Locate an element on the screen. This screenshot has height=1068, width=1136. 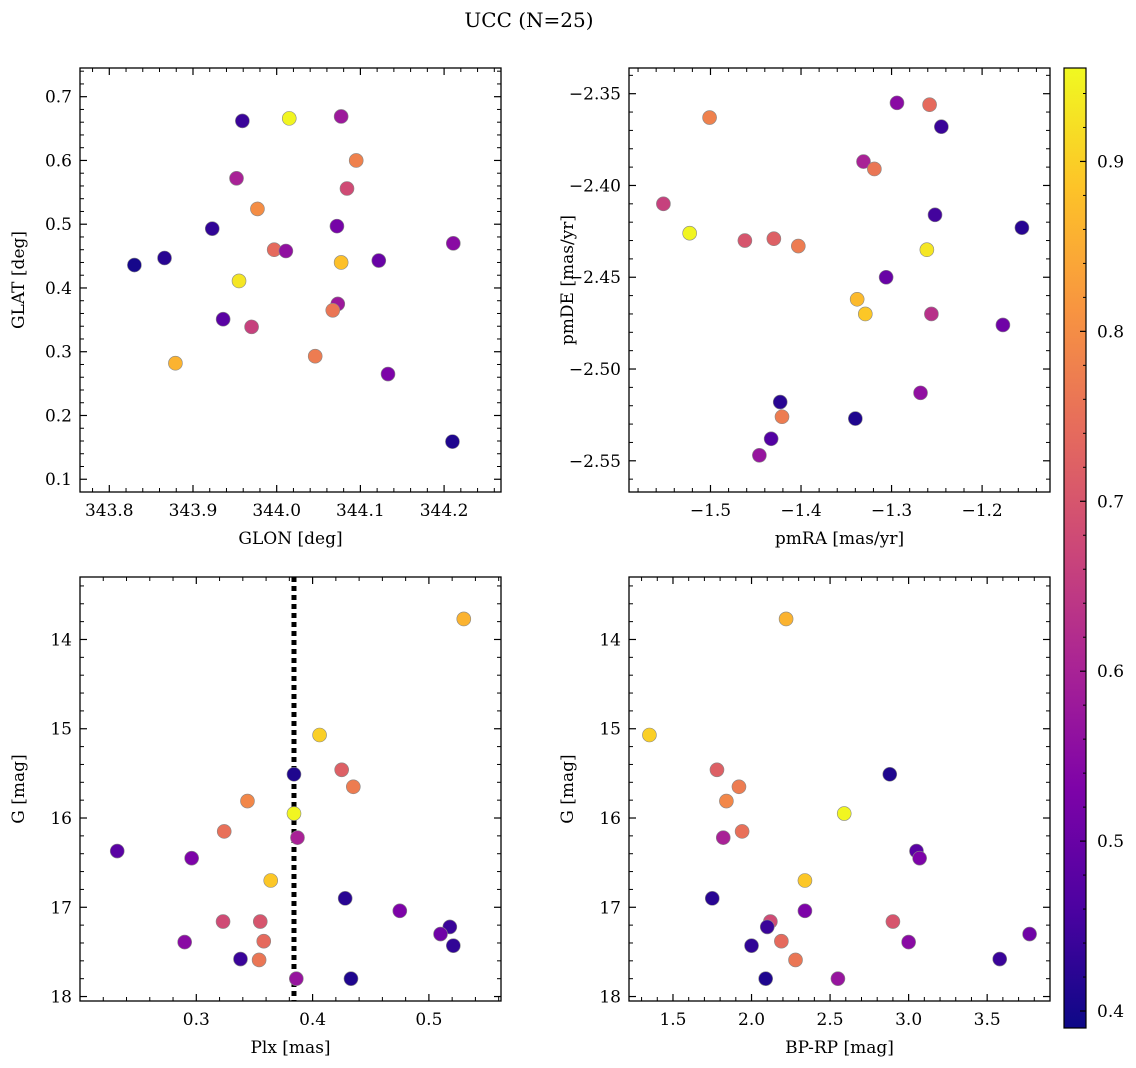
ytick-label-plx-g-1: 15 is located at coordinates (61, 730).